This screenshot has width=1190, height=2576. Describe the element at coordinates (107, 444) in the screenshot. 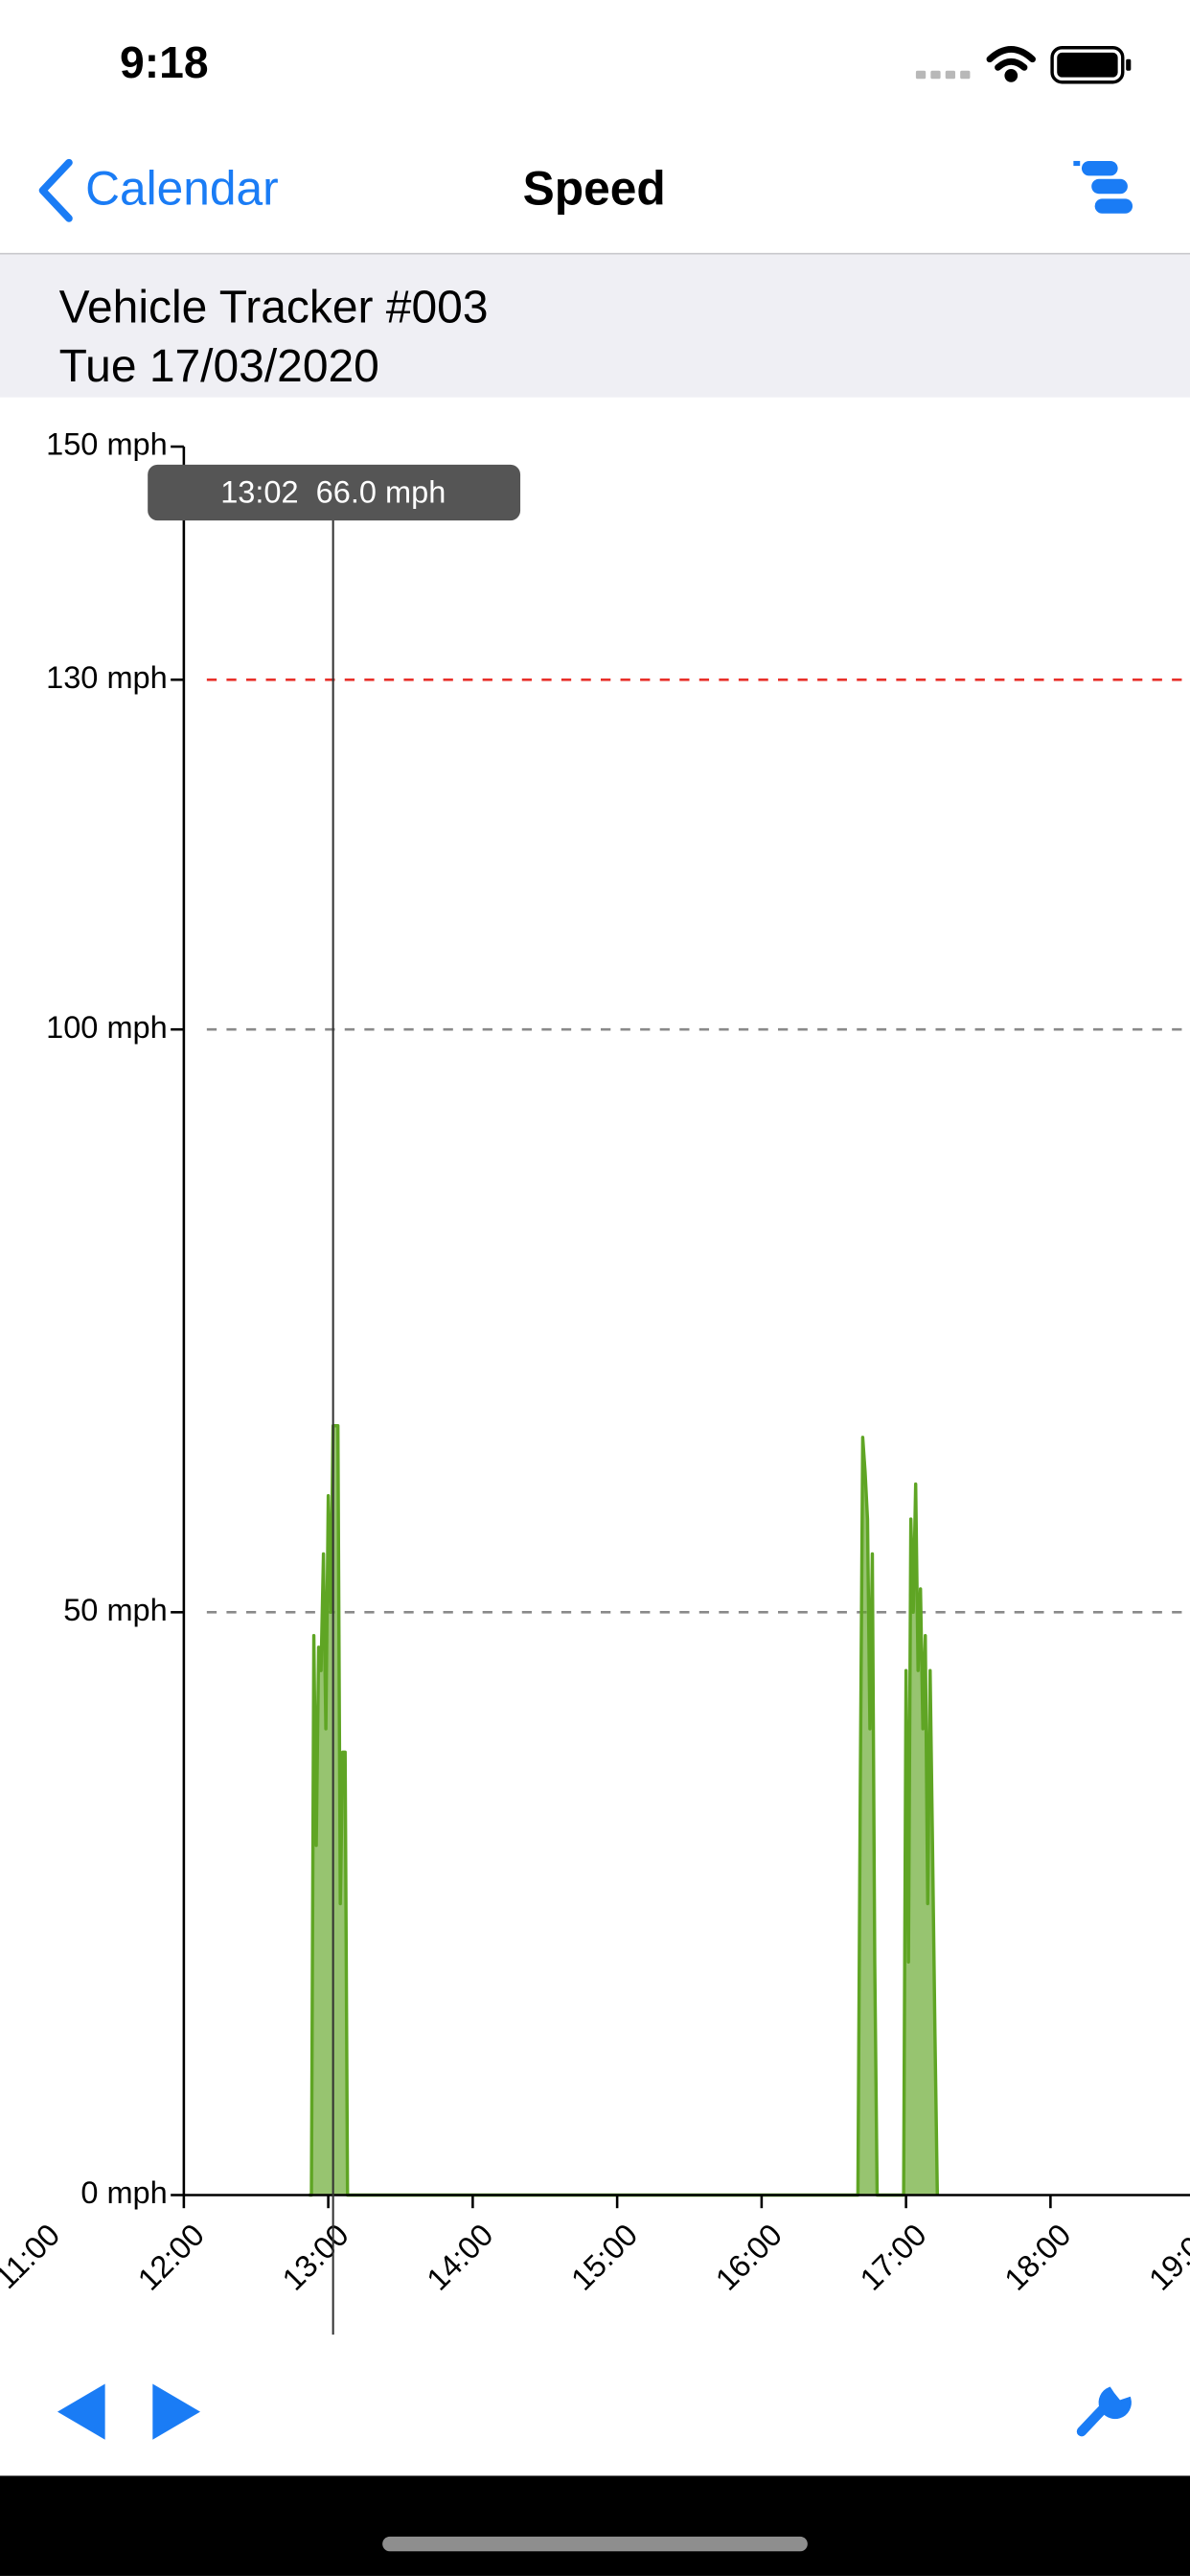

I see `y-tick-label: 150 mph` at that location.